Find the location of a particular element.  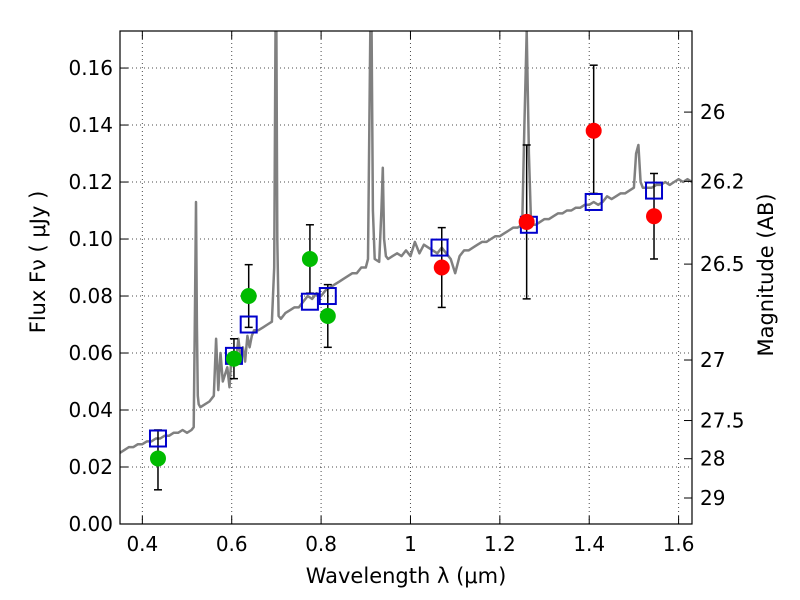

y-tick-label: 0.08 is located at coordinates (90, 296).